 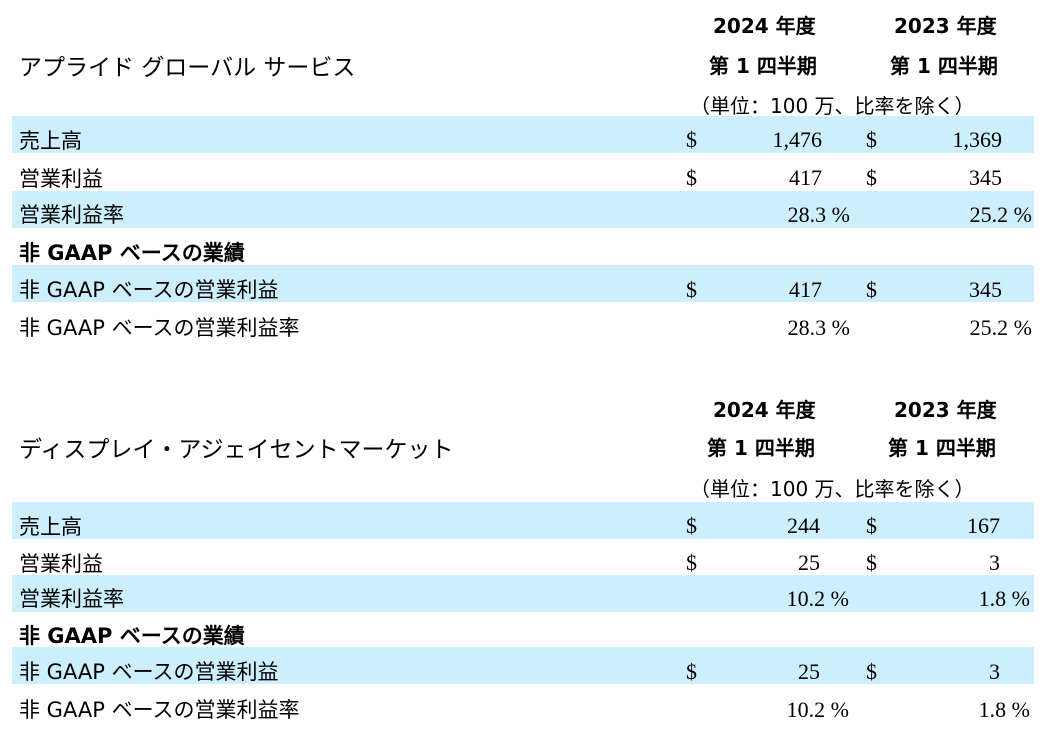 What do you see at coordinates (236, 450) in the screenshot?
I see `section-title: ディスプレイ・アジェイセントマーケット` at bounding box center [236, 450].